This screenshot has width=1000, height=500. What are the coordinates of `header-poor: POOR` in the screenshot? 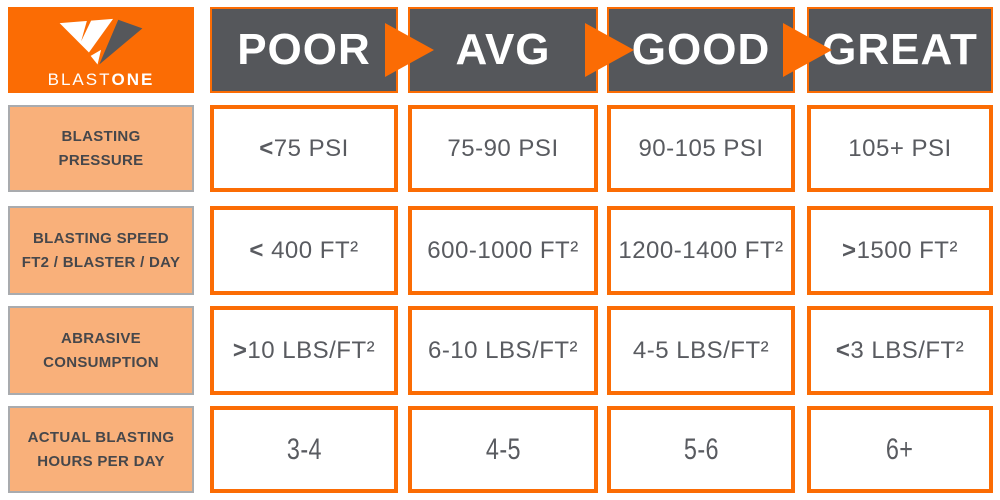 It's located at (304, 50).